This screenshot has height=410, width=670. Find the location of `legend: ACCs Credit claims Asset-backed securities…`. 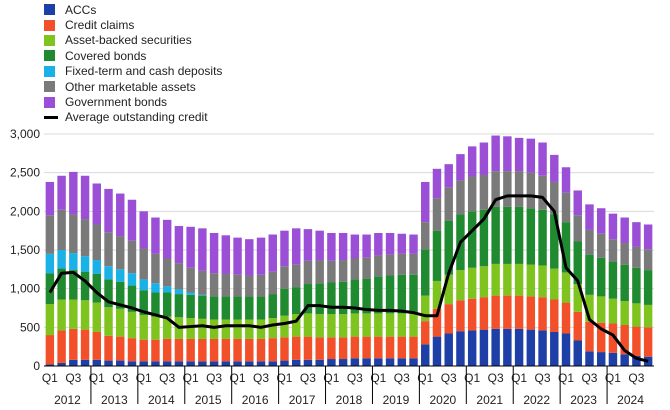

legend: ACCs Credit claims Asset-backed securities… is located at coordinates (133, 63).